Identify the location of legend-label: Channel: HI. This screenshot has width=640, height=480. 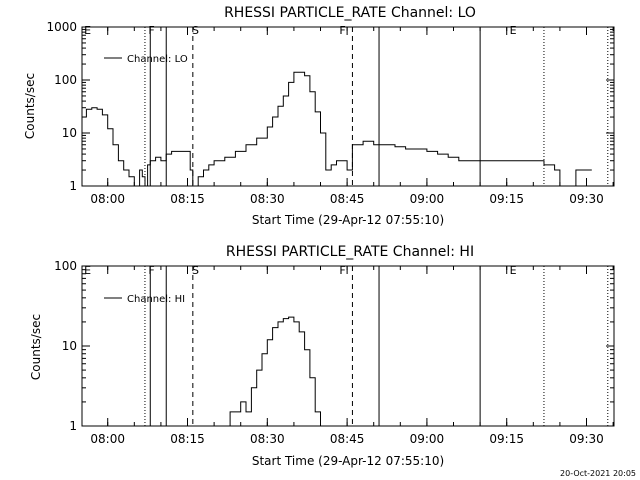
(156, 299).